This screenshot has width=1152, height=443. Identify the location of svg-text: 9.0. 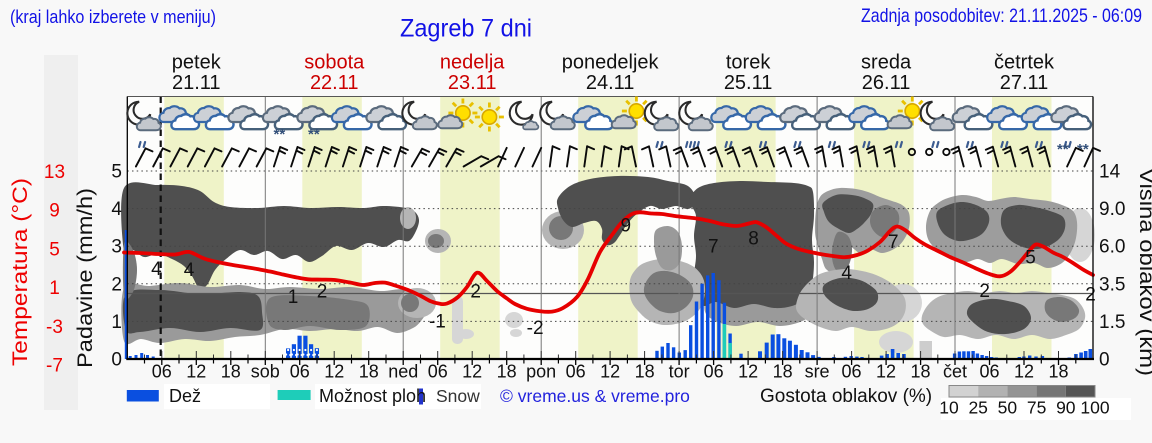
(1112, 209).